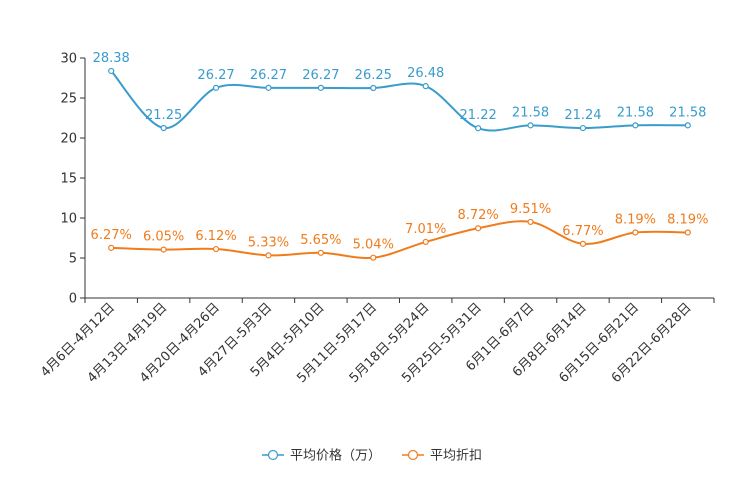 Image resolution: width=744 pixels, height=496 pixels. What do you see at coordinates (425, 73) in the screenshot?
I see `data-label: 26.48` at bounding box center [425, 73].